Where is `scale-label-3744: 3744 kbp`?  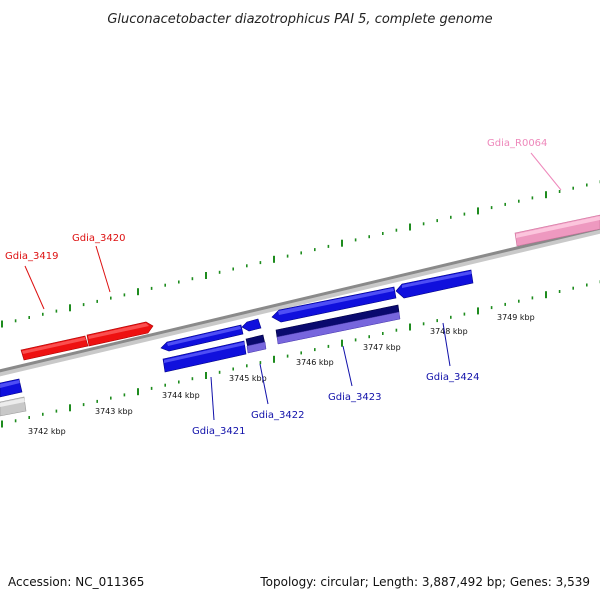 scale-label-3744: 3744 kbp is located at coordinates (181, 395).